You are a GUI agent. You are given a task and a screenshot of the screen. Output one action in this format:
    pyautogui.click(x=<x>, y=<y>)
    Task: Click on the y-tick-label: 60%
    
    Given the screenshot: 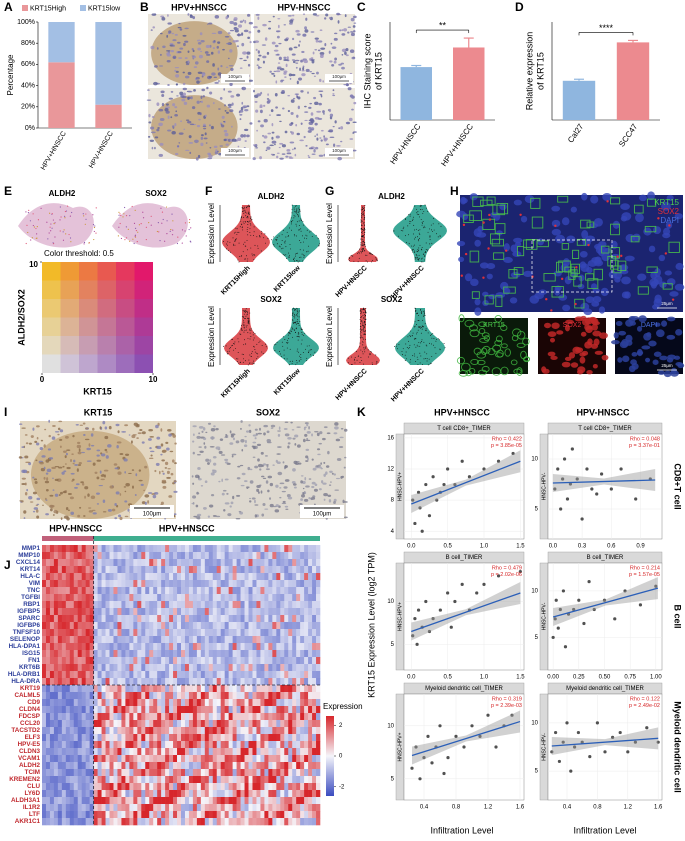 What is the action you would take?
    pyautogui.click(x=28, y=64)
    